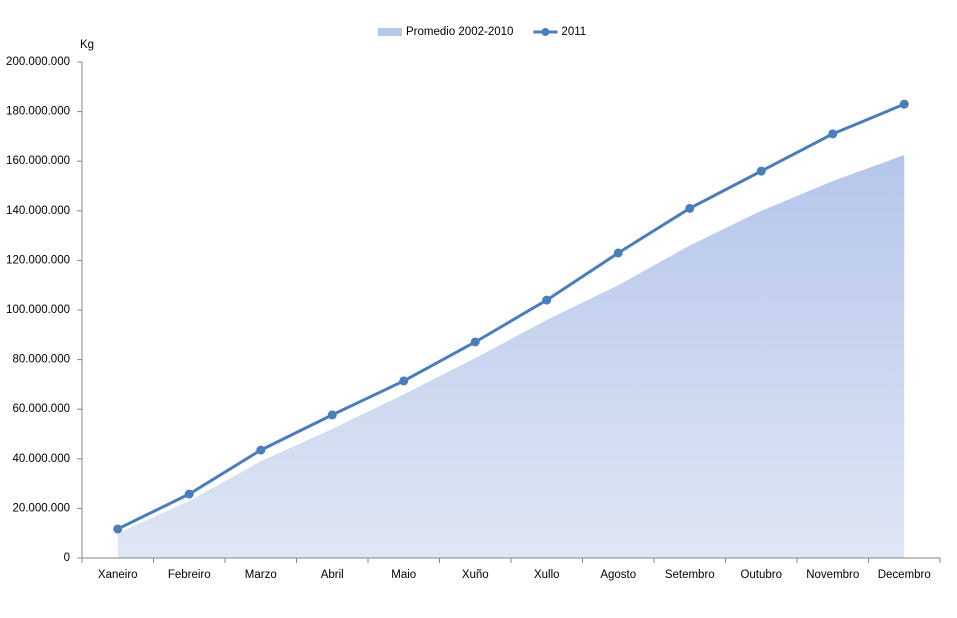 The width and height of the screenshot is (957, 618). I want to click on y-tick-label: 180.000.000, so click(38, 112).